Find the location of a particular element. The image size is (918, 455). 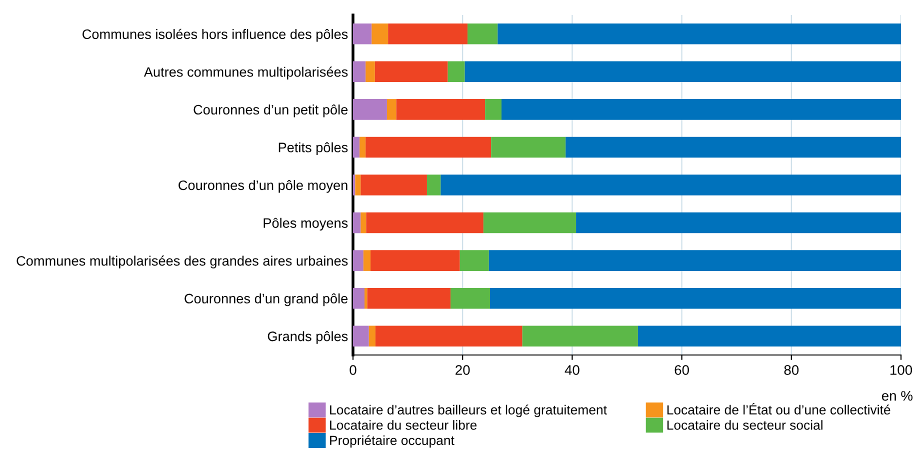

legend-label: Locataire d’autres bailleurs et logé gratuitement is located at coordinates (468, 411).